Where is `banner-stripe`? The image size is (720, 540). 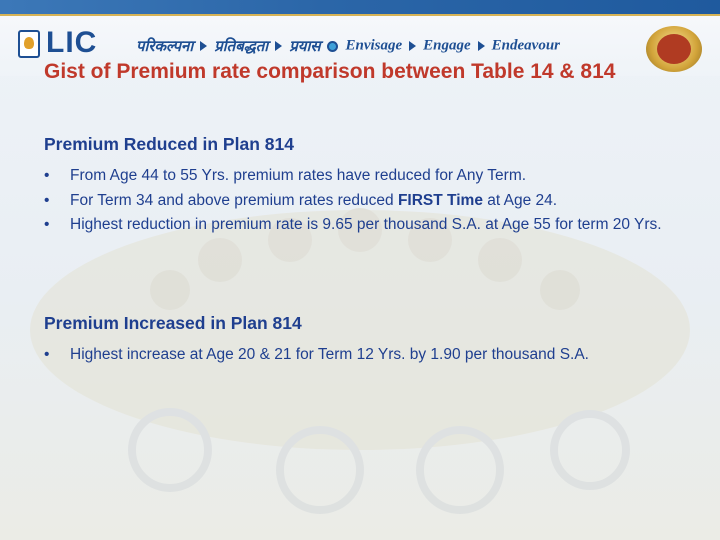 banner-stripe is located at coordinates (360, 15).